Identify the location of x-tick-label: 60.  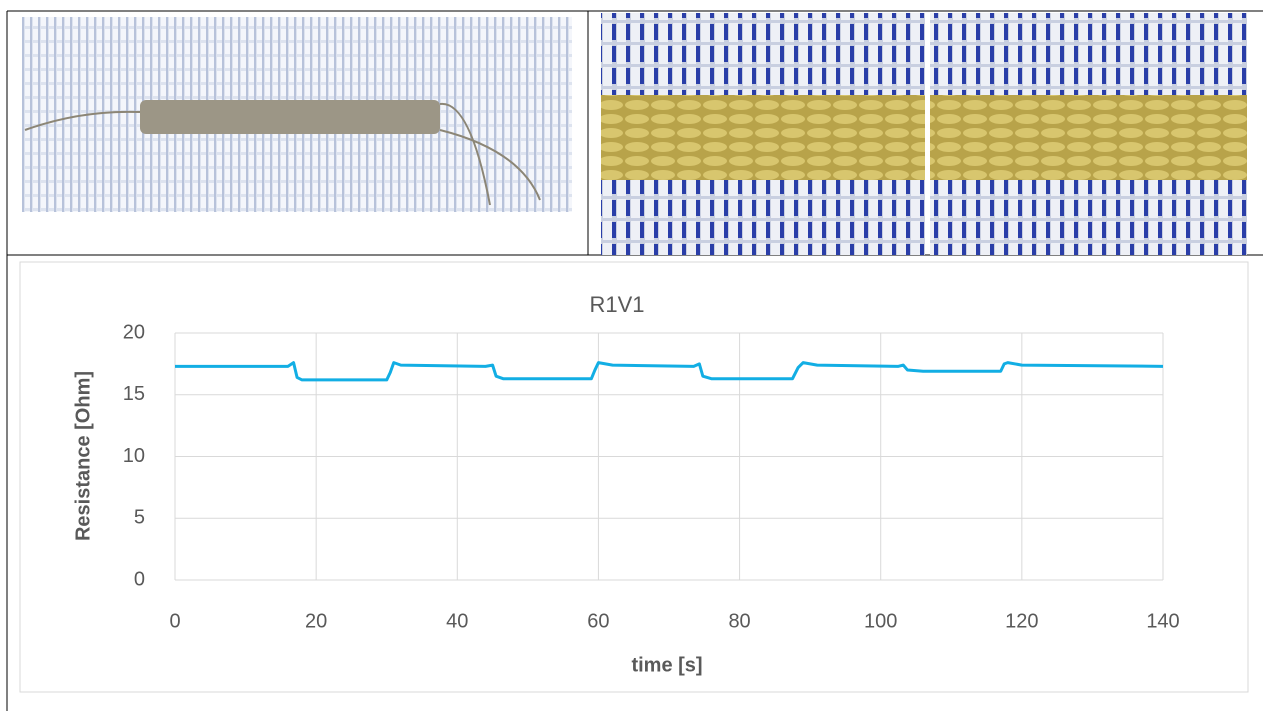
(598, 621).